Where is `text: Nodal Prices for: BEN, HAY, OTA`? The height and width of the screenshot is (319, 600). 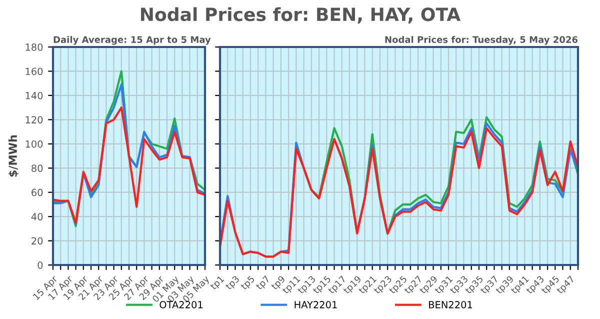
text: Nodal Prices for: BEN, HAY, OTA is located at coordinates (301, 15).